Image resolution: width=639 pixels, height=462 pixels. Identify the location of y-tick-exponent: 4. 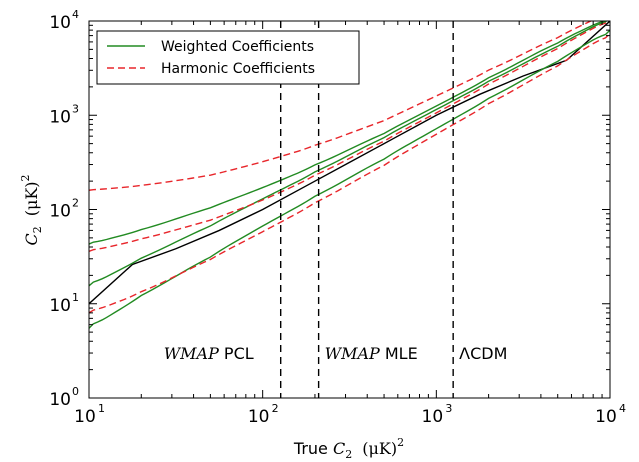
(75, 14).